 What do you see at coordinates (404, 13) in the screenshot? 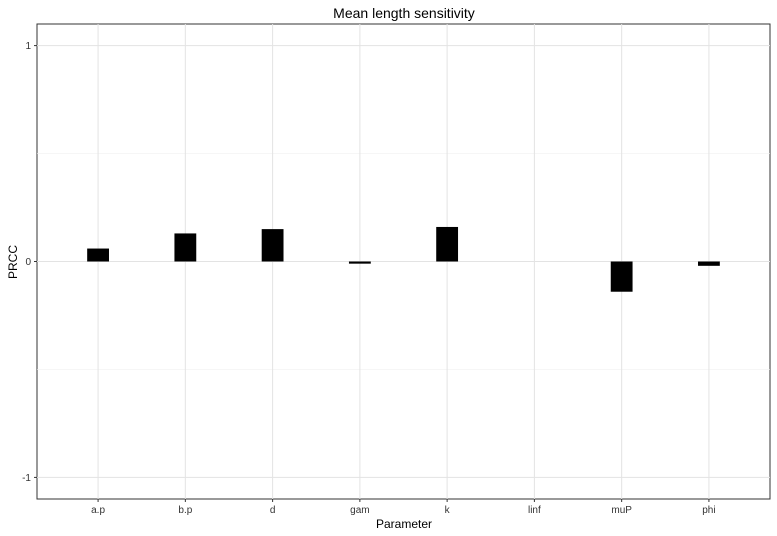
I see `chart-title: Mean length sensitivity` at bounding box center [404, 13].